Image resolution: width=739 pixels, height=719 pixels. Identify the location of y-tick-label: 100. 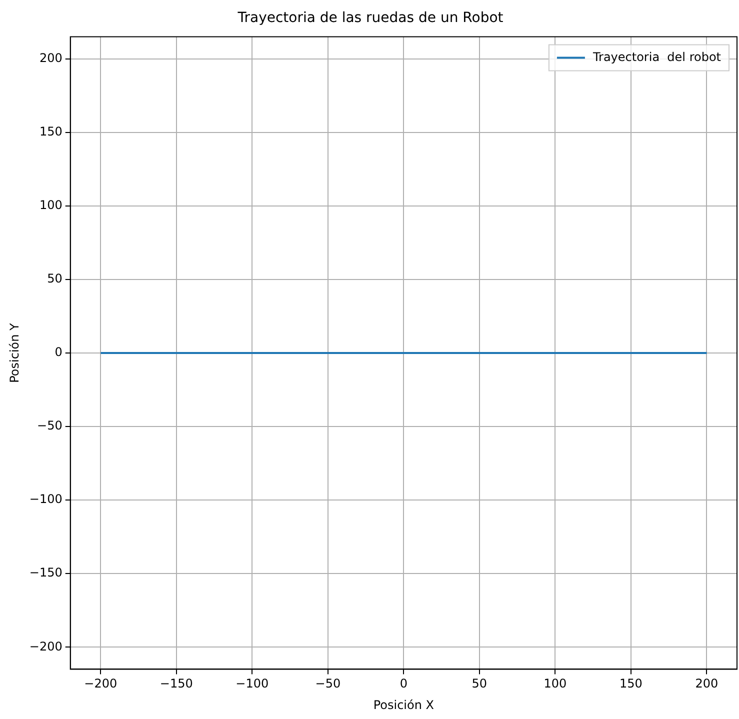
(50, 205).